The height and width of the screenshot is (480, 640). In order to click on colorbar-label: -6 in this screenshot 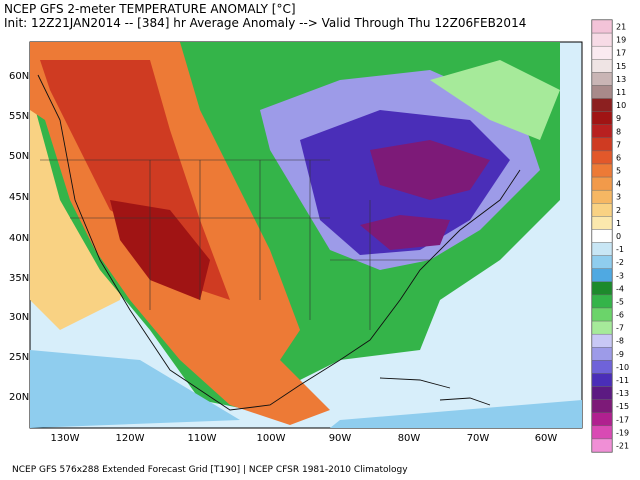, I will do `click(620, 315)`.